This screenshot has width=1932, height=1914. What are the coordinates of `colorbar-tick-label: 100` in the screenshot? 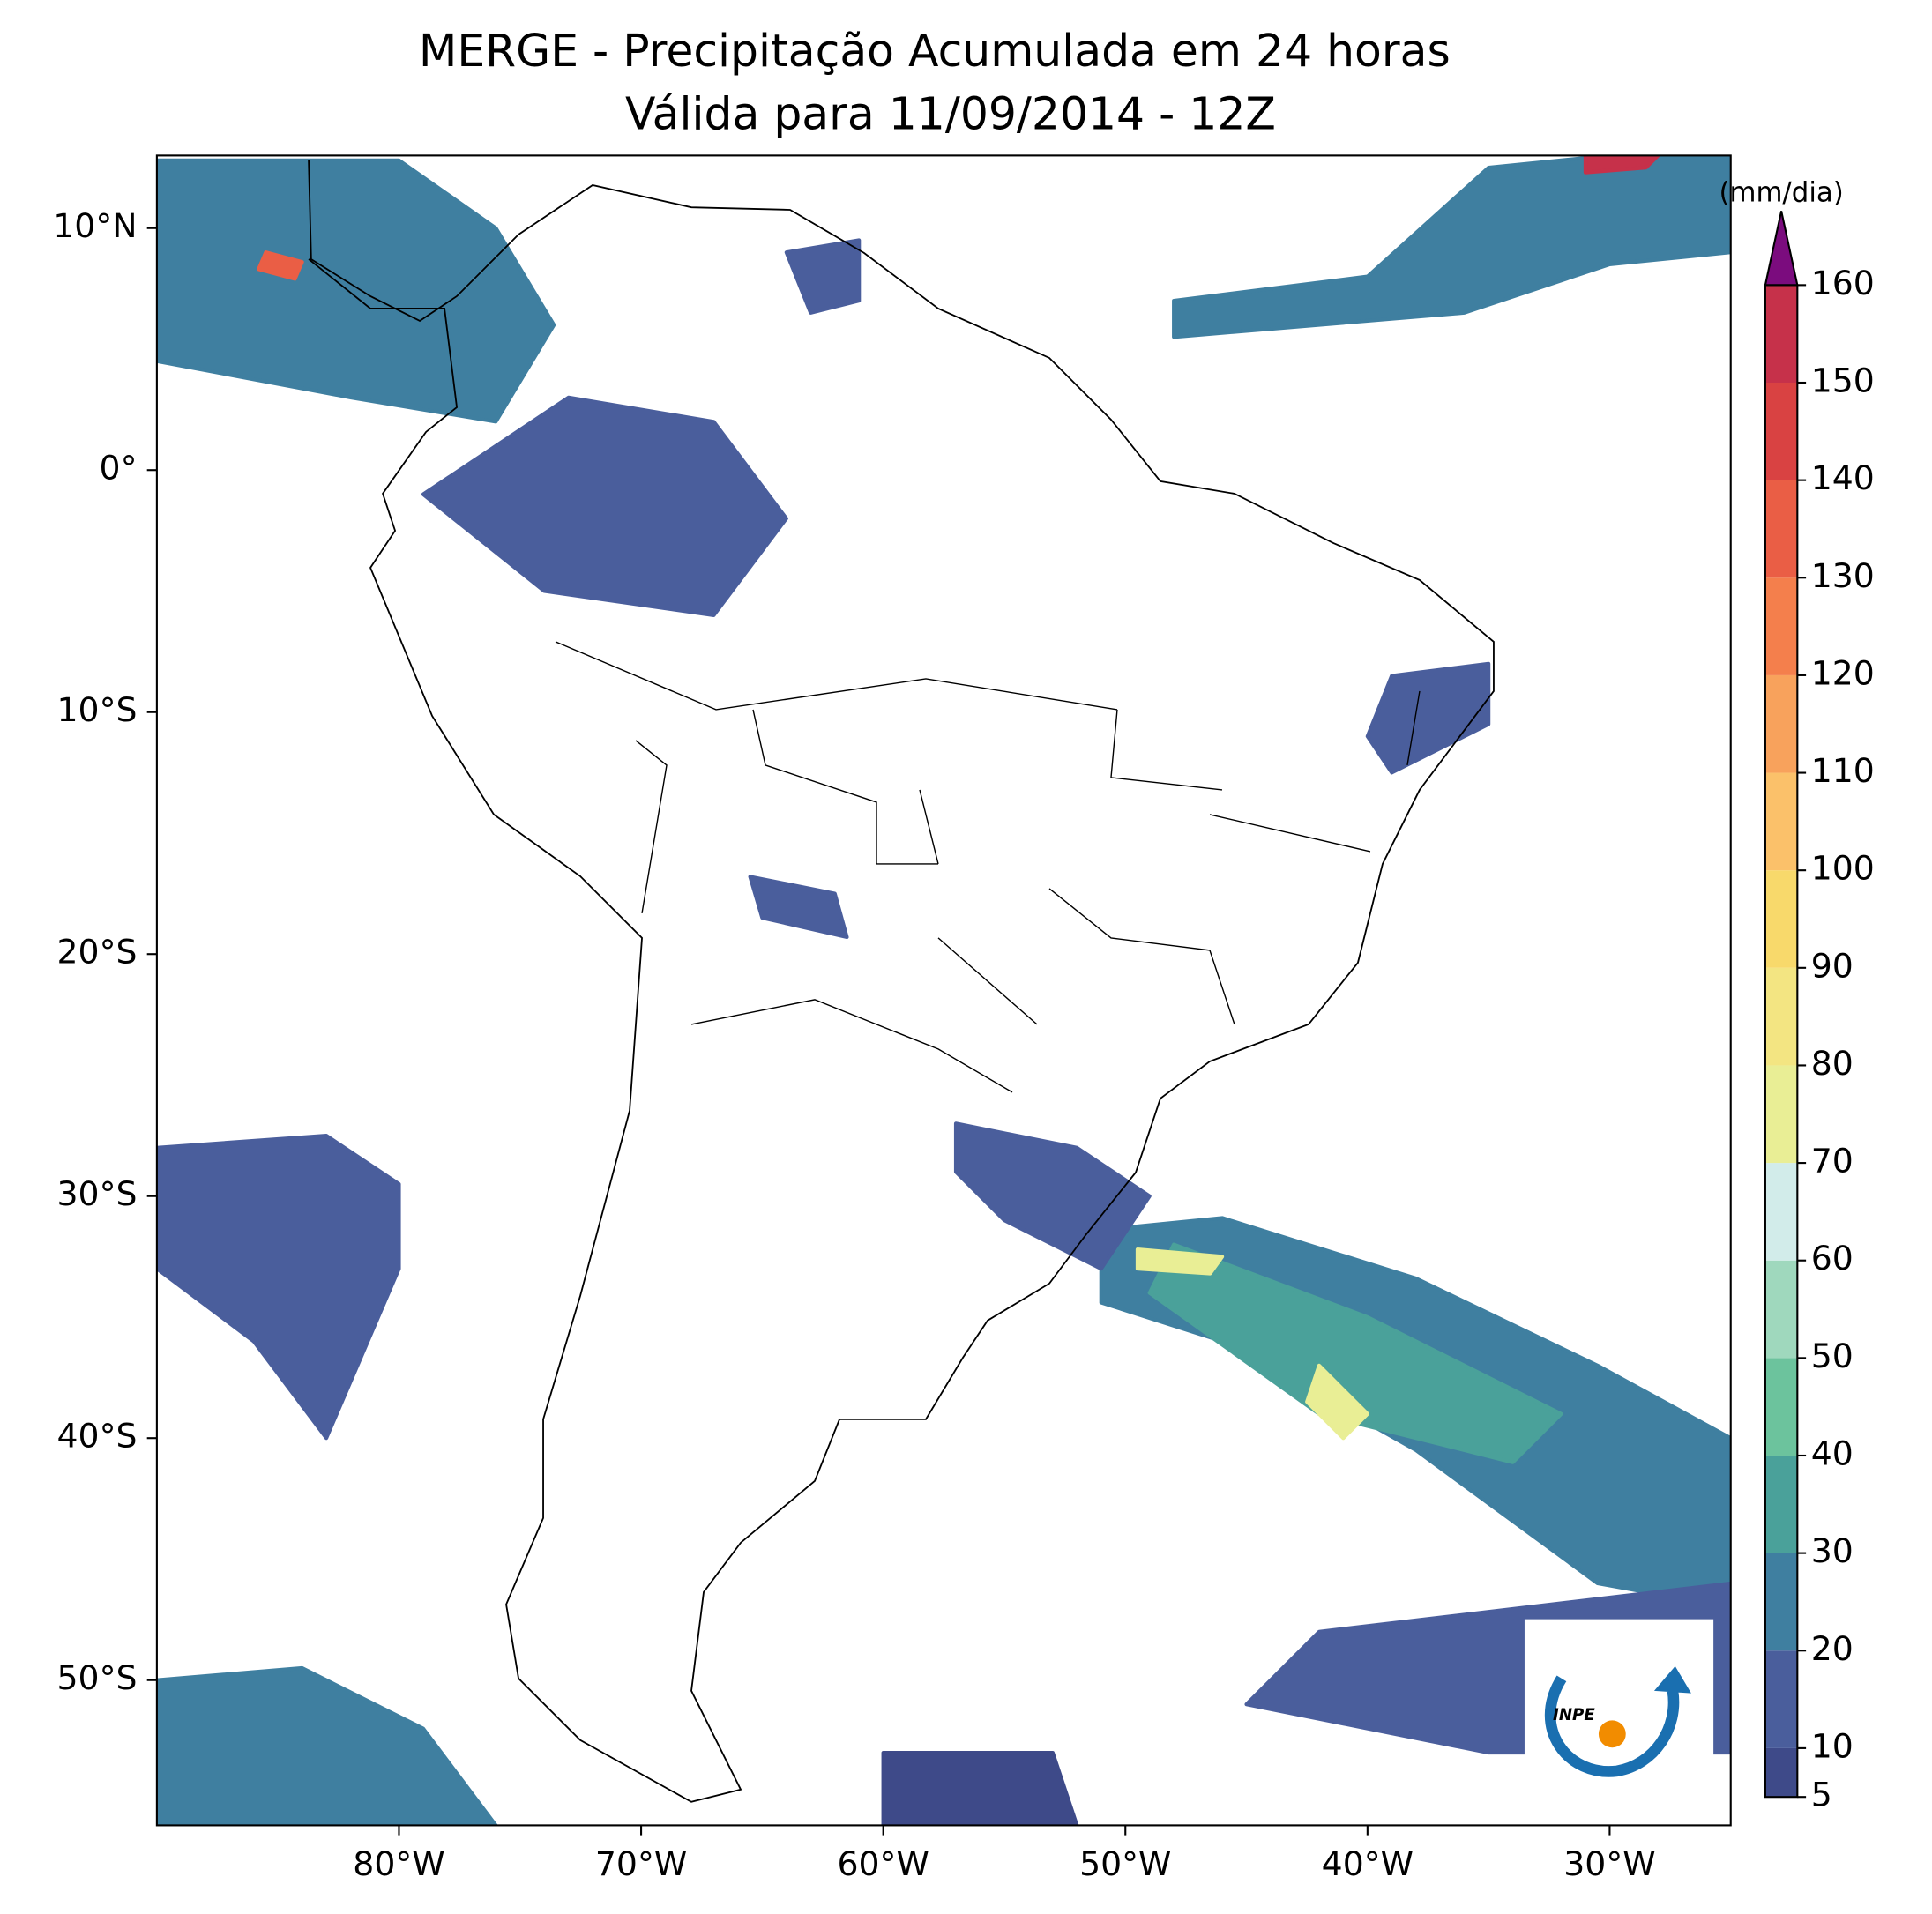 It's located at (1843, 868).